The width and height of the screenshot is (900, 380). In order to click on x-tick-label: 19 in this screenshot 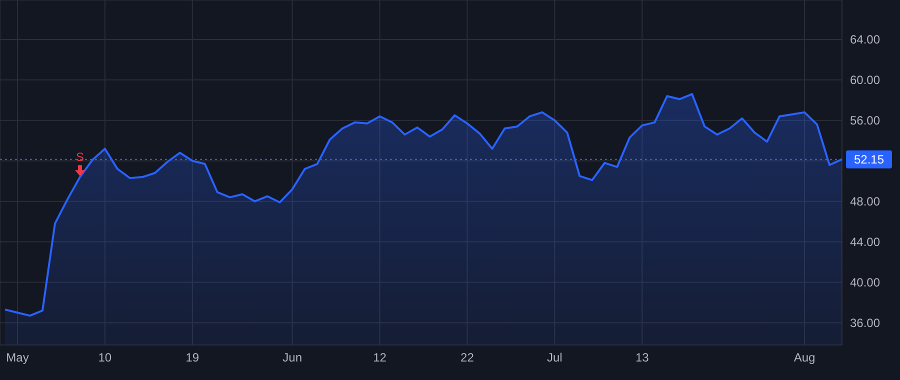, I will do `click(193, 357)`.